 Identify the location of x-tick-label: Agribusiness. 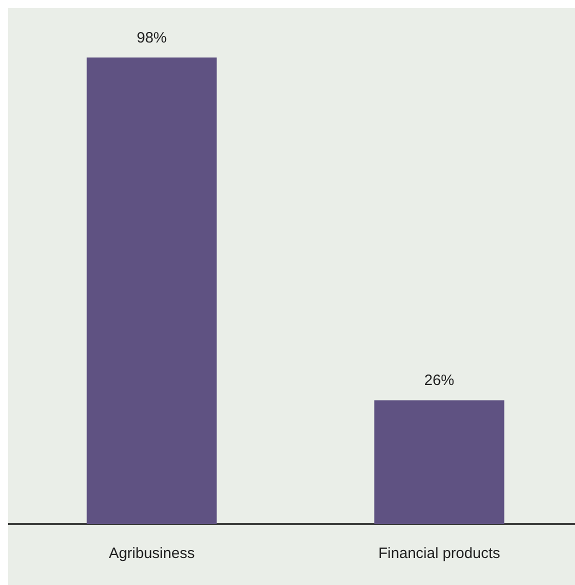
(151, 553).